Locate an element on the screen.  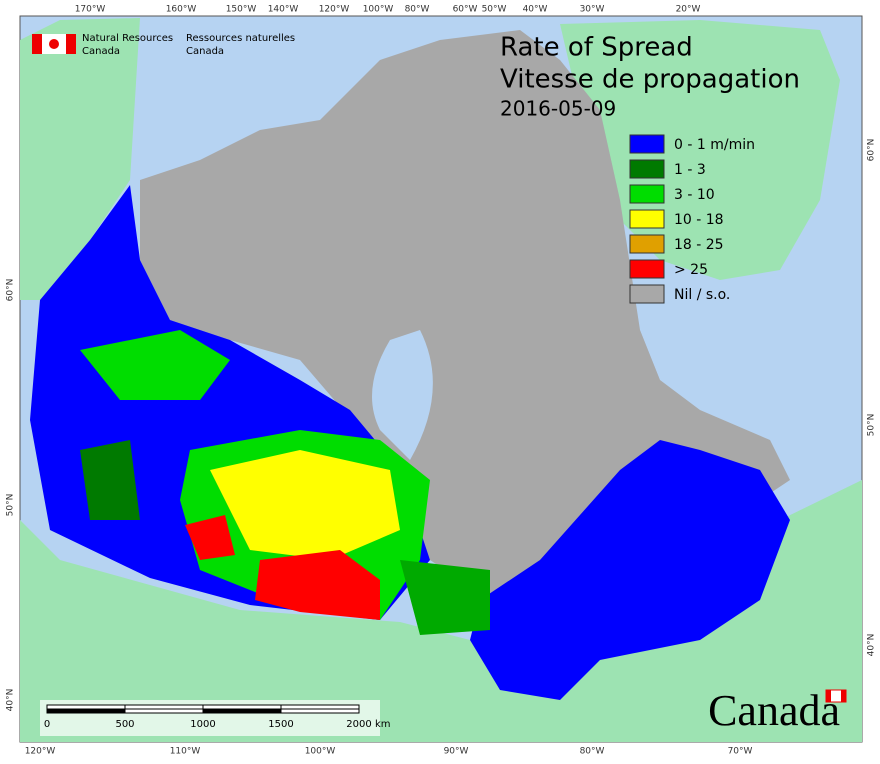
legend-label: 10 - 18 is located at coordinates (699, 220).